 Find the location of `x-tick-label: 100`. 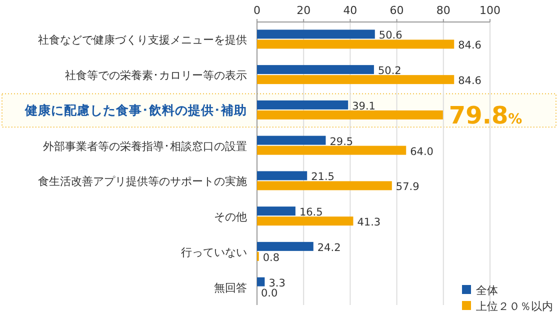

x-tick-label: 100 is located at coordinates (490, 10).